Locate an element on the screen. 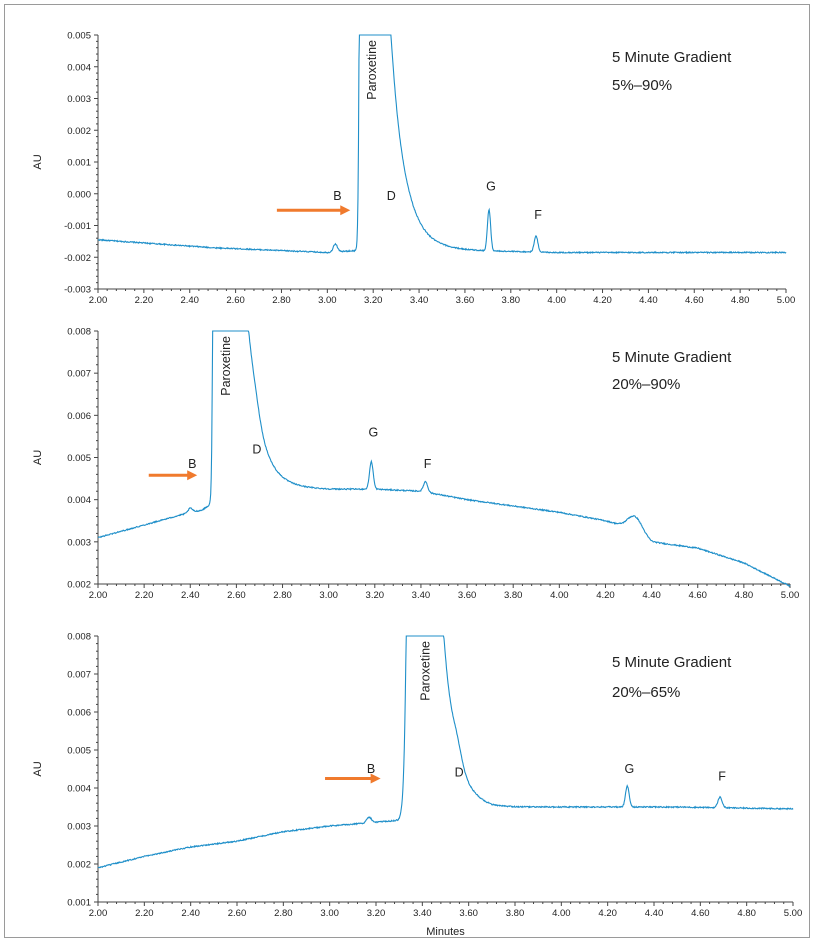 The height and width of the screenshot is (941, 814). gradient-annotation-range: 5%–90% is located at coordinates (642, 85).